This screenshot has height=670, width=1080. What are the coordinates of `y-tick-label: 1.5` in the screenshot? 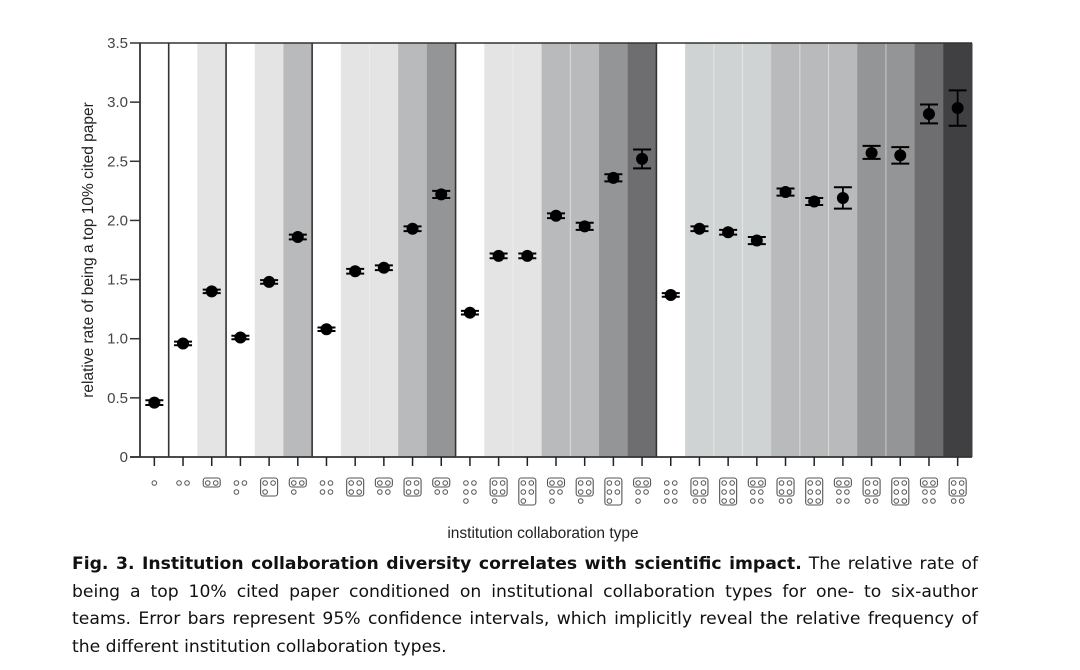 It's located at (117, 280).